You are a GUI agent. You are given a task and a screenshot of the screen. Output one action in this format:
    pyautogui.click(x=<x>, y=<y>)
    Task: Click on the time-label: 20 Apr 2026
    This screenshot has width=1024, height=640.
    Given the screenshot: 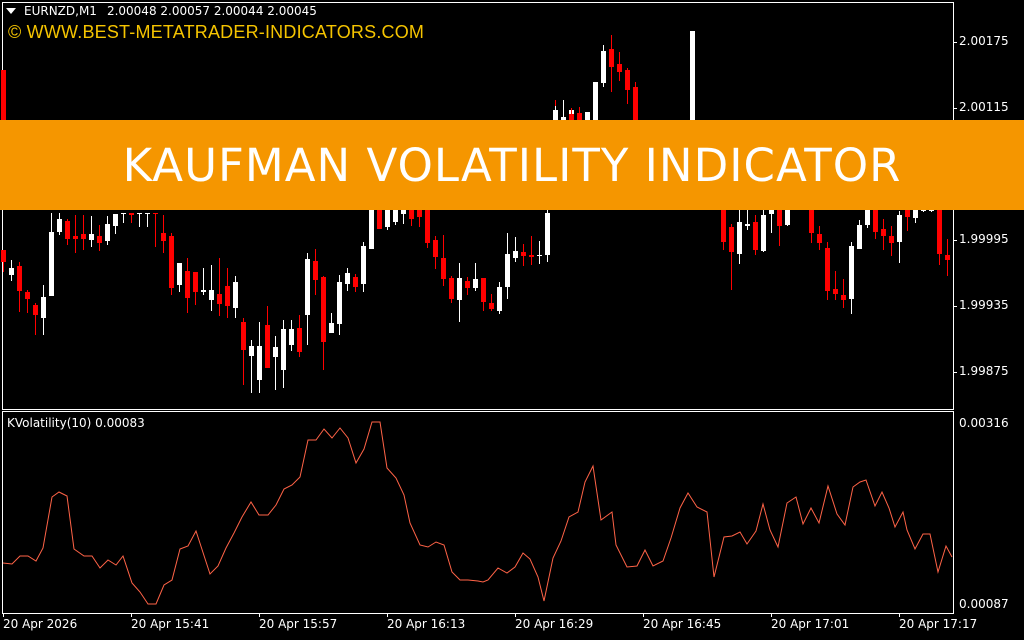 What is the action you would take?
    pyautogui.click(x=40, y=624)
    